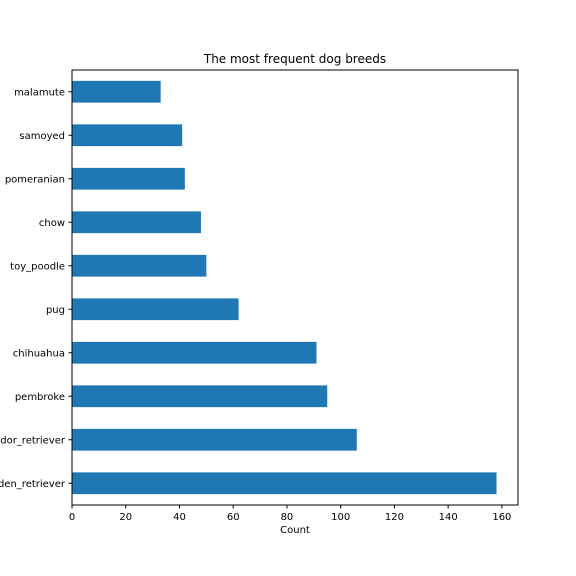 This screenshot has width=576, height=576. Describe the element at coordinates (295, 530) in the screenshot. I see `x-axis-label: Count` at that location.